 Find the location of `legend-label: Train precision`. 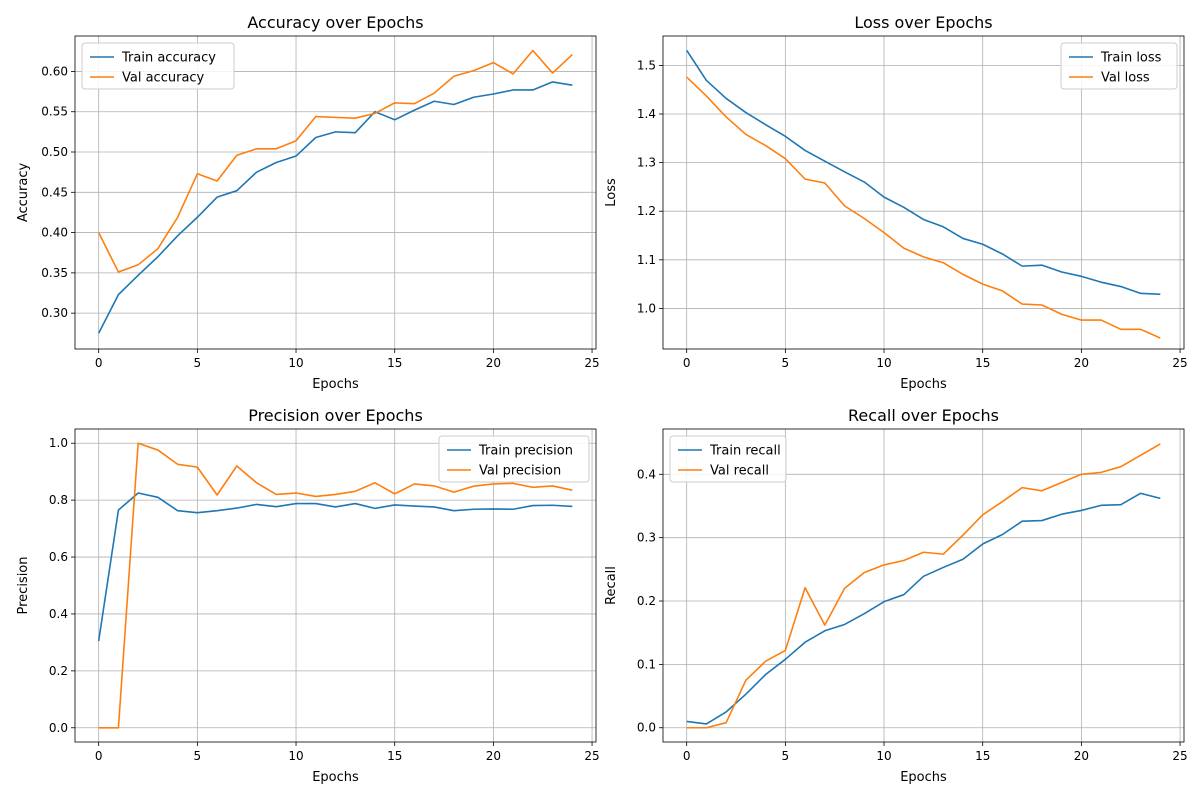

legend-label: Train precision is located at coordinates (525, 451).